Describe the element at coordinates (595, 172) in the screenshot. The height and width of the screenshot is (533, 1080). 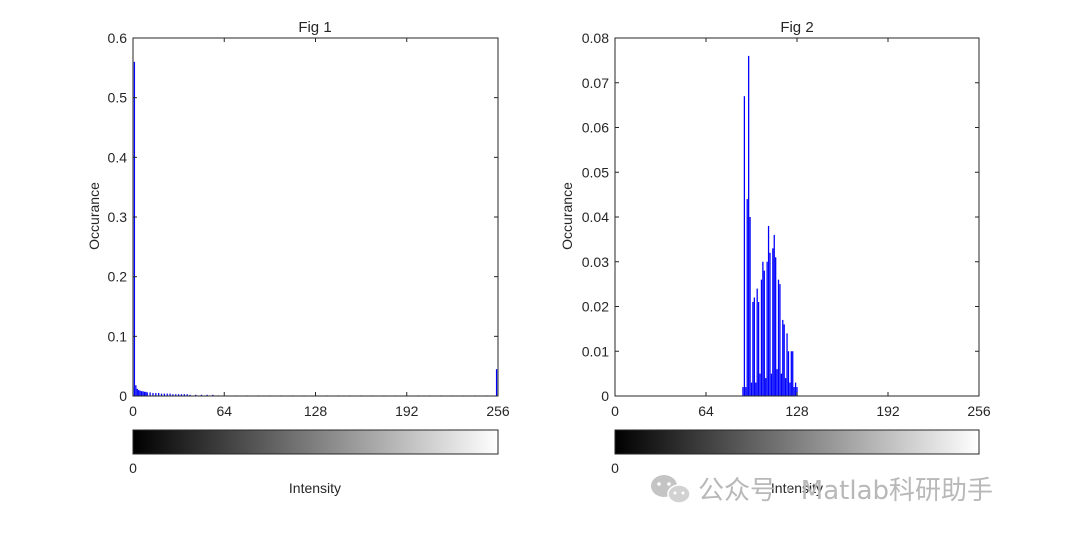
I see `y-tick-label: 0.05` at that location.